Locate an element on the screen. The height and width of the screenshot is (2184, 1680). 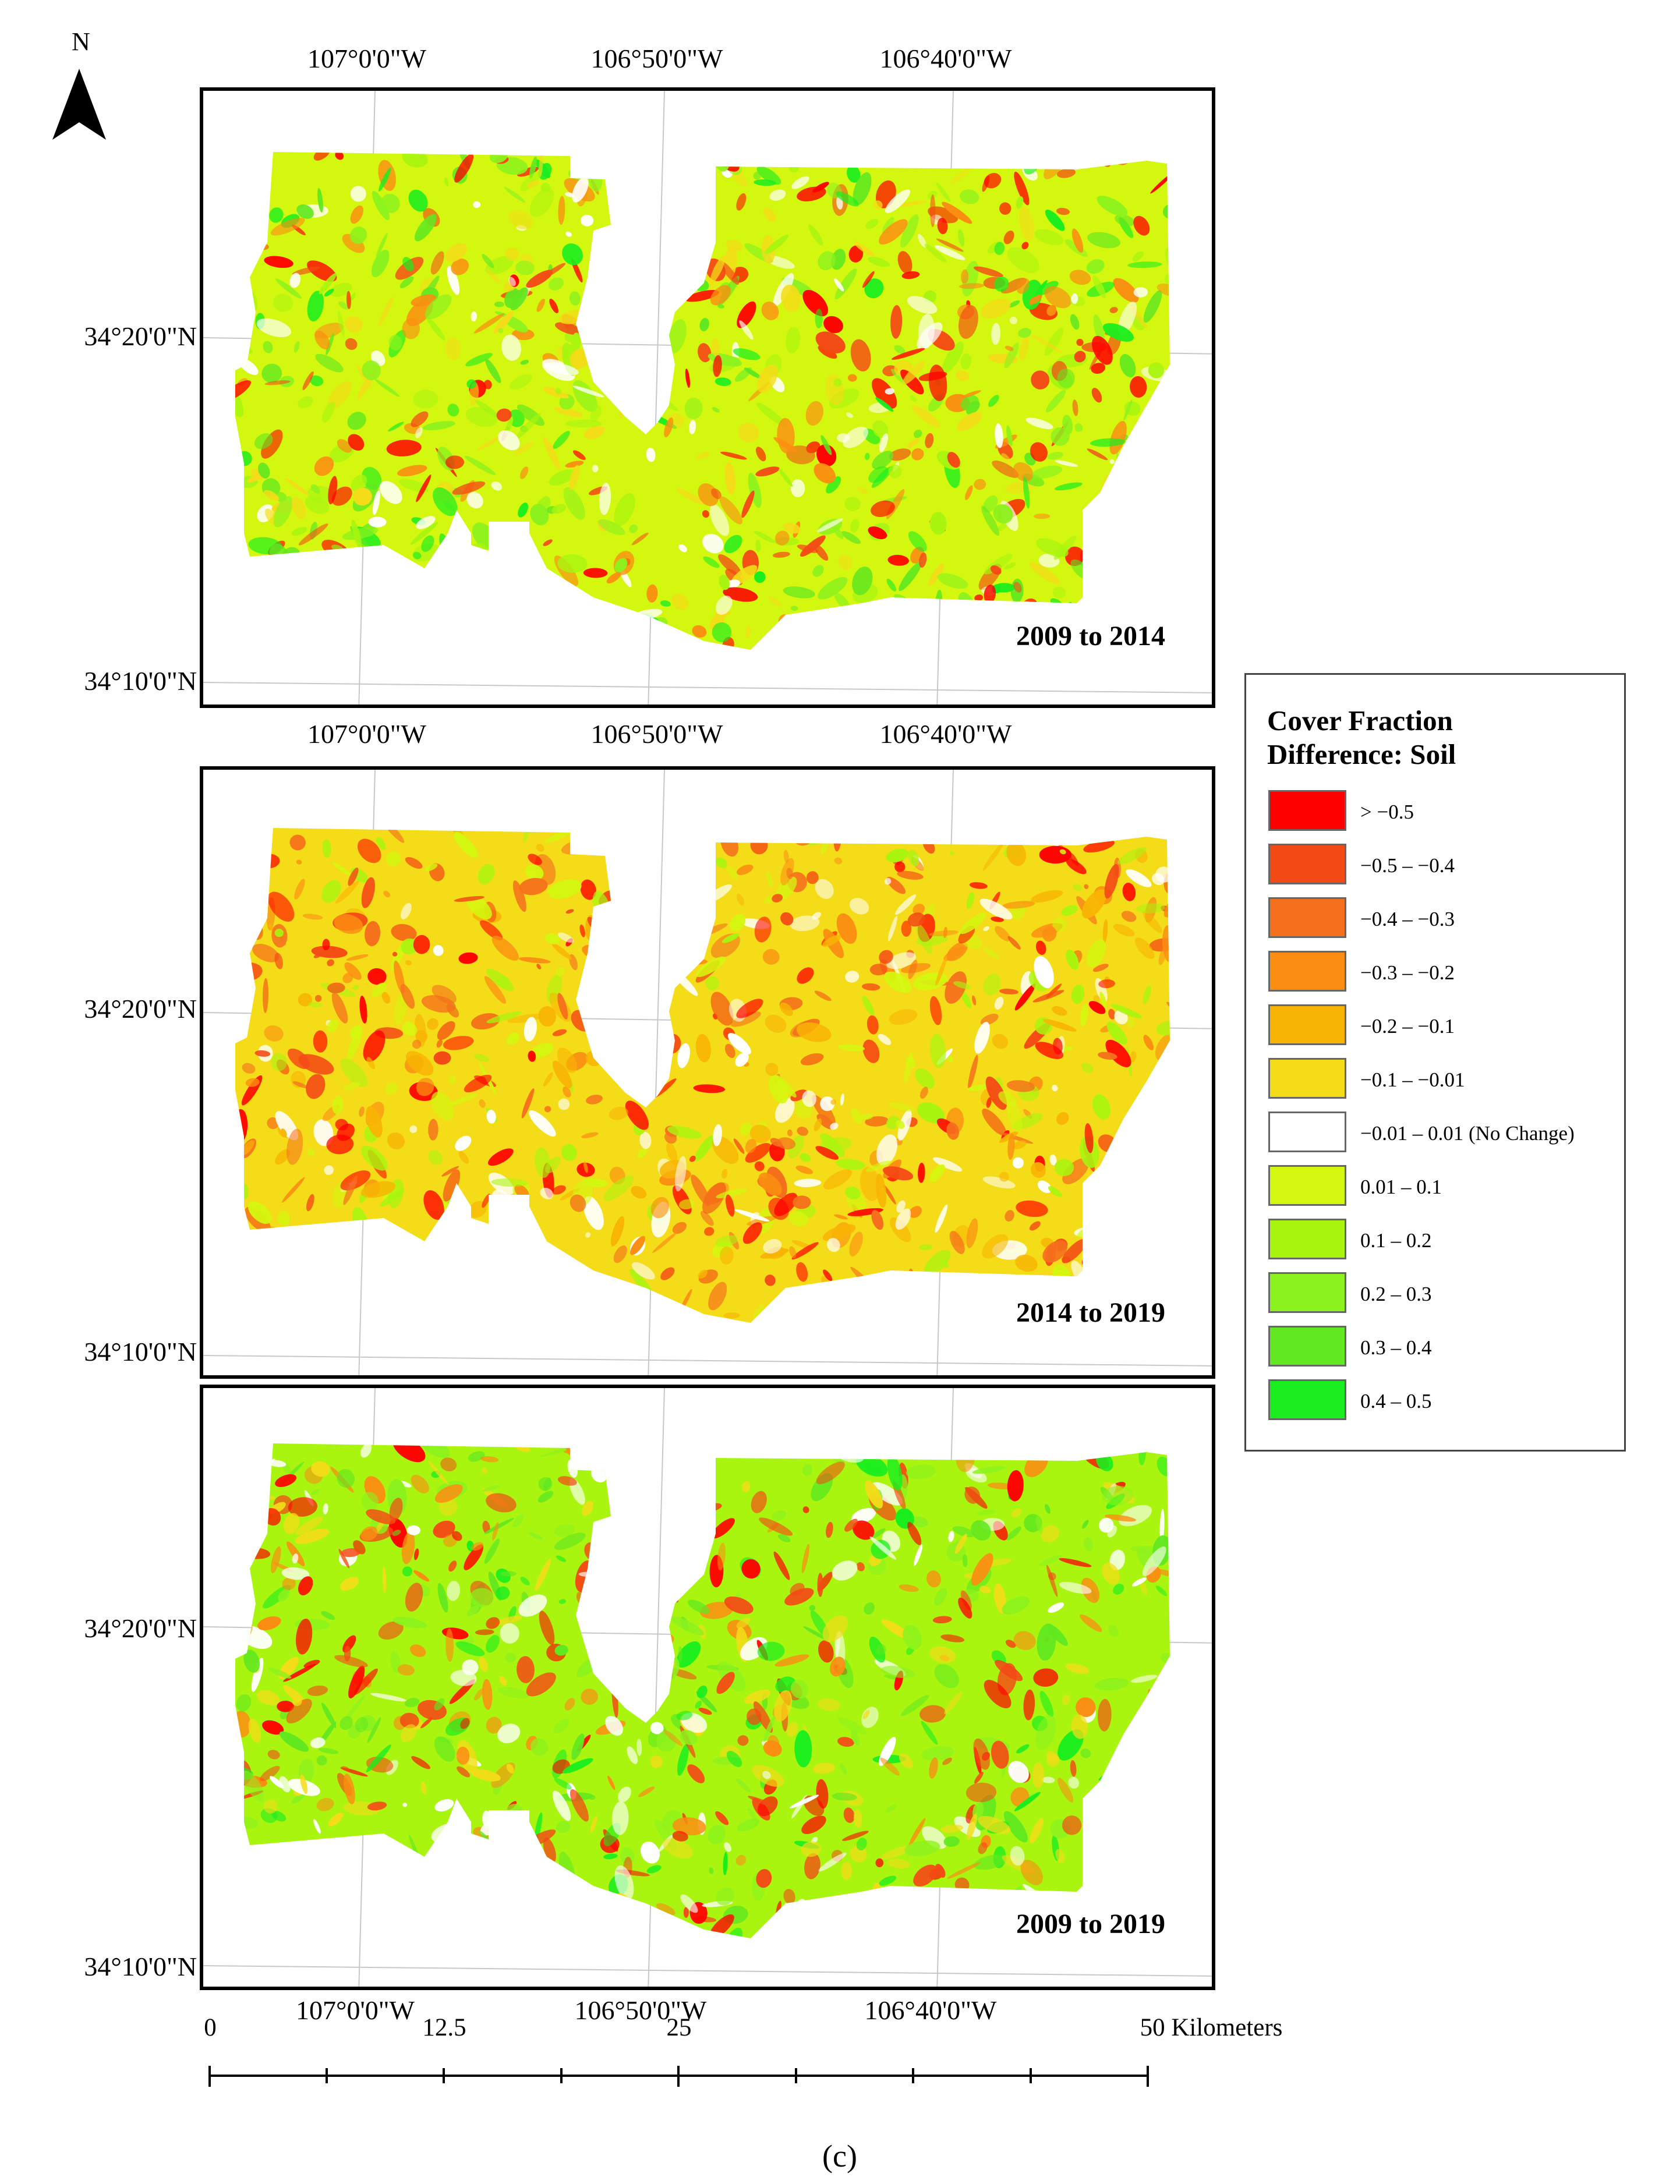
lon-label-107-top-p1: 107°0'0"W is located at coordinates (366, 58).